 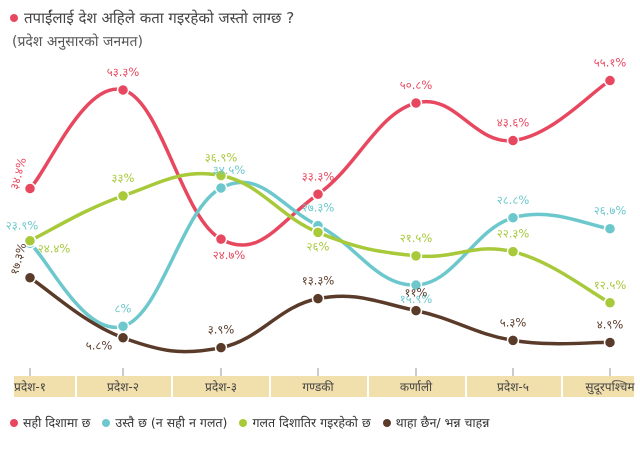 I want to click on data-label: ४.९%, so click(x=610, y=324).